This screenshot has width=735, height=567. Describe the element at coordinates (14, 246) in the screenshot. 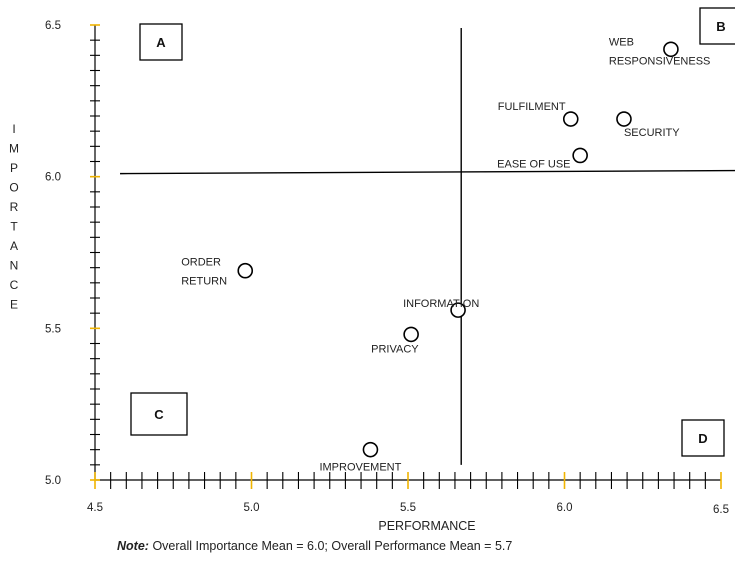

I see `y-axis-label-letter: A` at that location.